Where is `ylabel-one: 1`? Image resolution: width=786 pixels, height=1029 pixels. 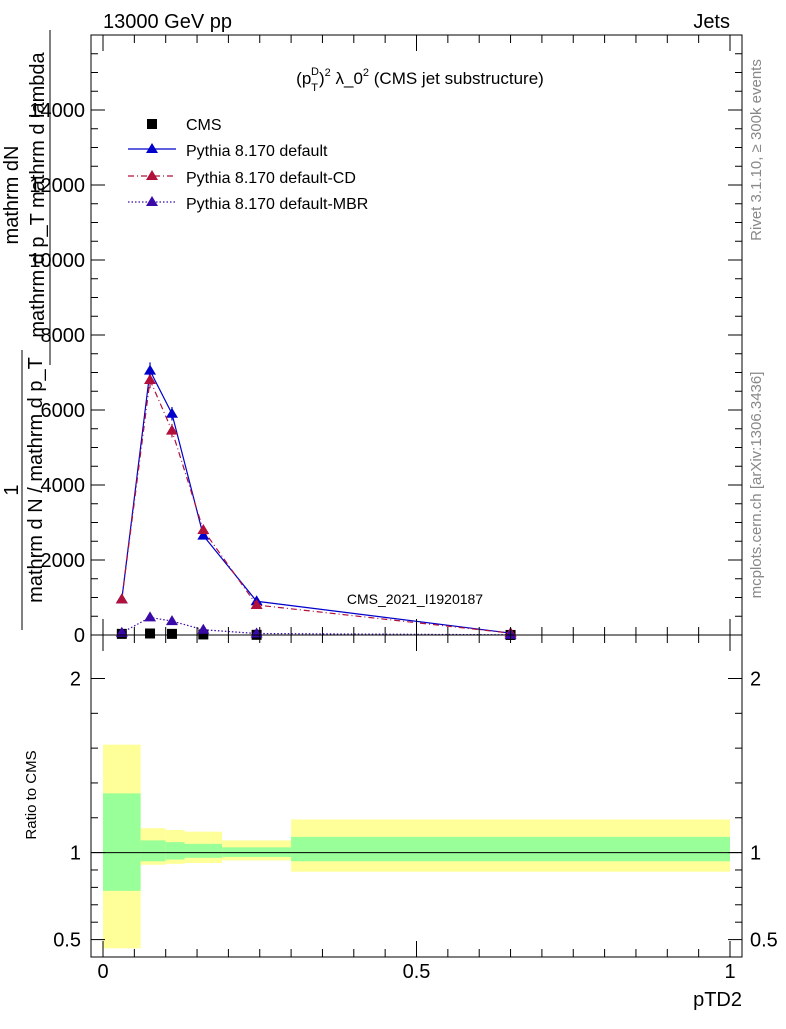 ylabel-one: 1 is located at coordinates (12, 489).